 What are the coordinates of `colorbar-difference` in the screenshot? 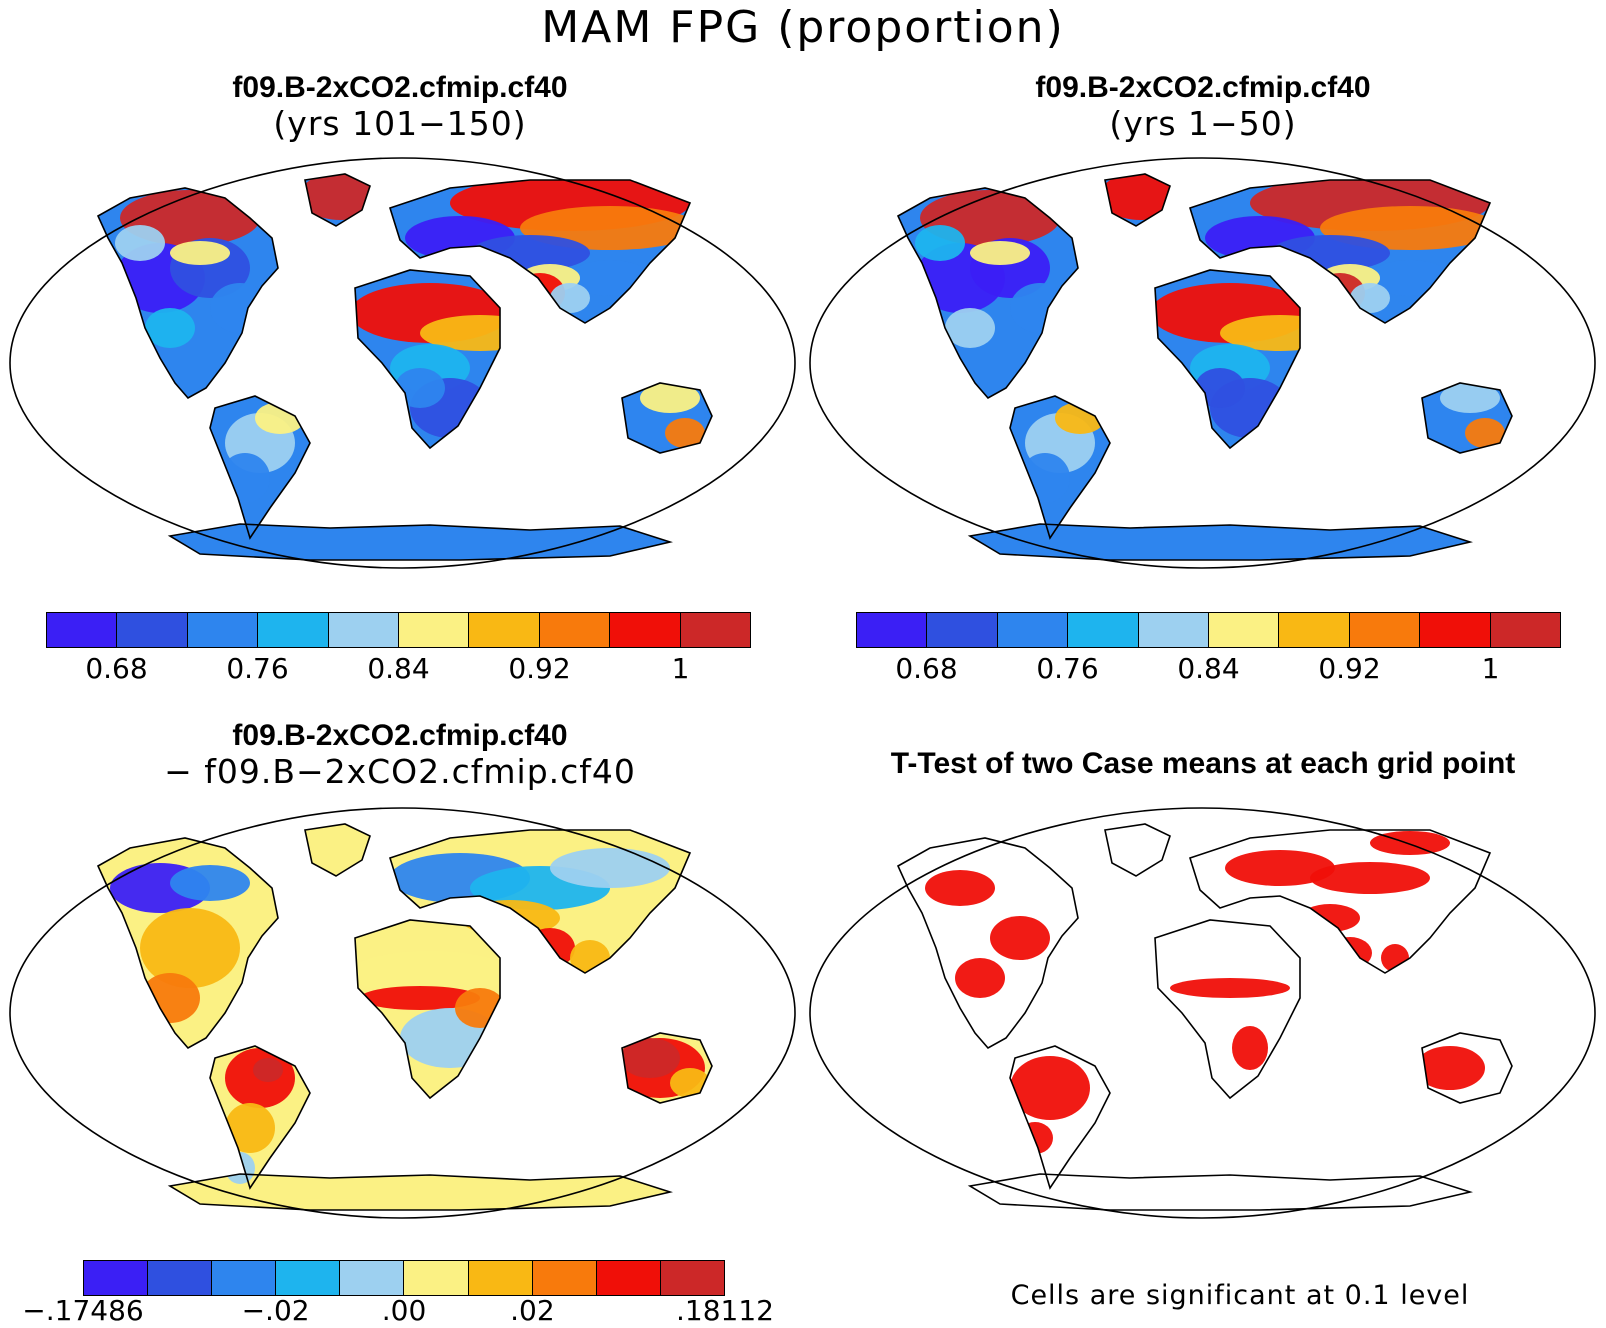 It's located at (404, 1278).